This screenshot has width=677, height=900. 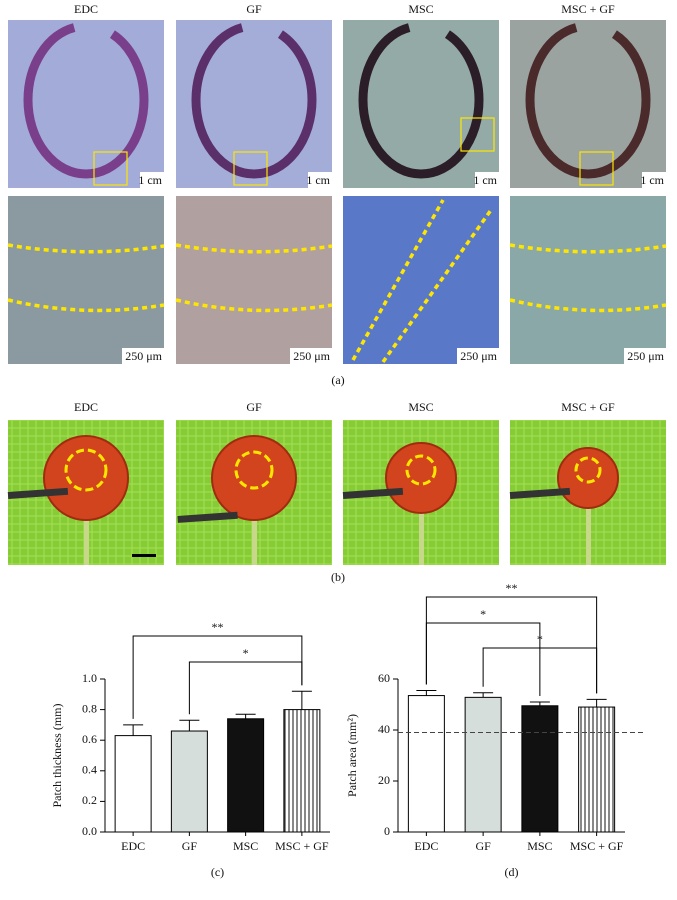 I want to click on y-tick-label: 20, so click(x=384, y=780).